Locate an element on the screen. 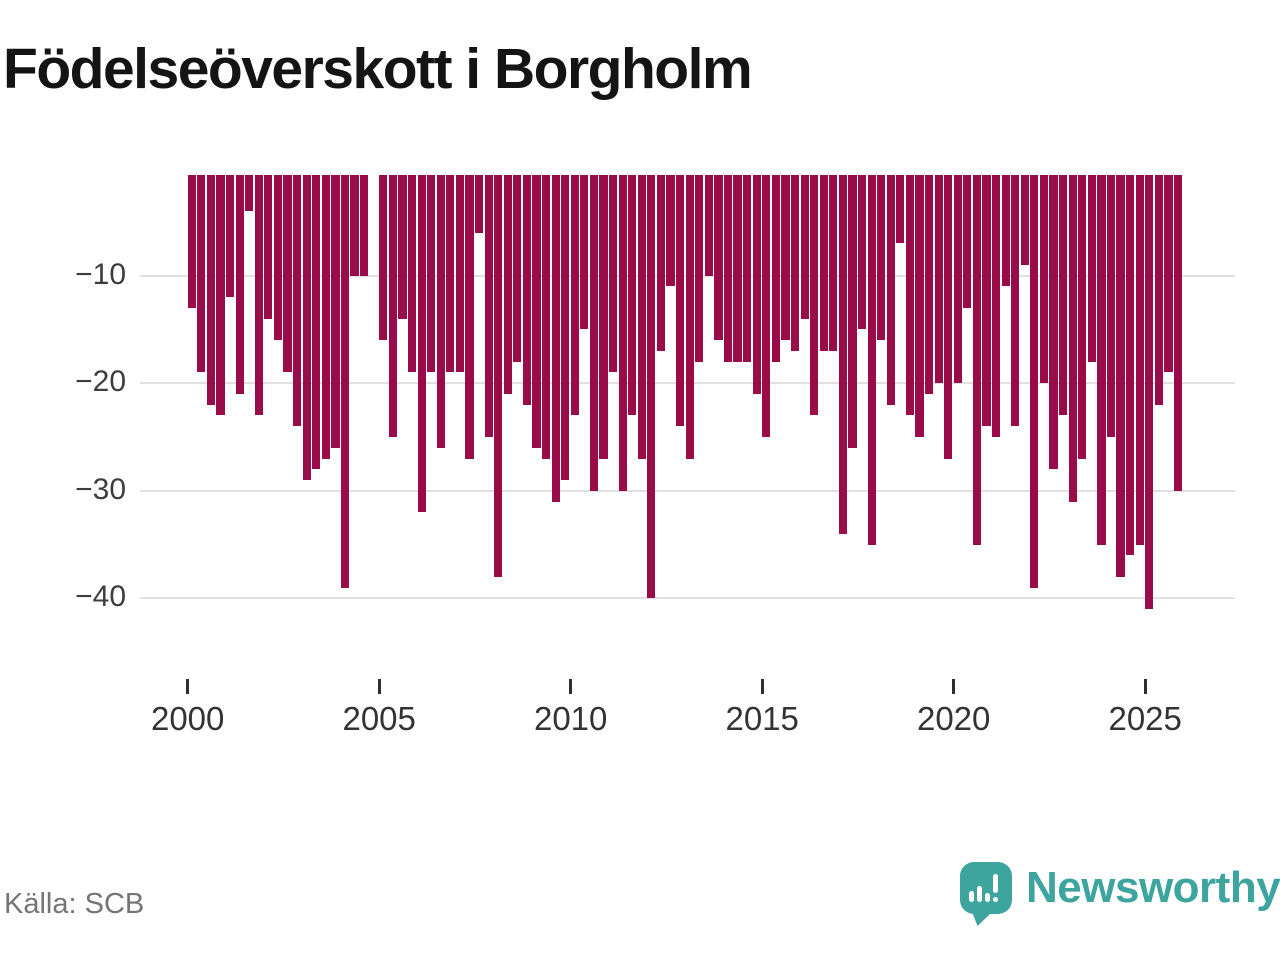  bar-quarter-2013q4 is located at coordinates (718, 257).